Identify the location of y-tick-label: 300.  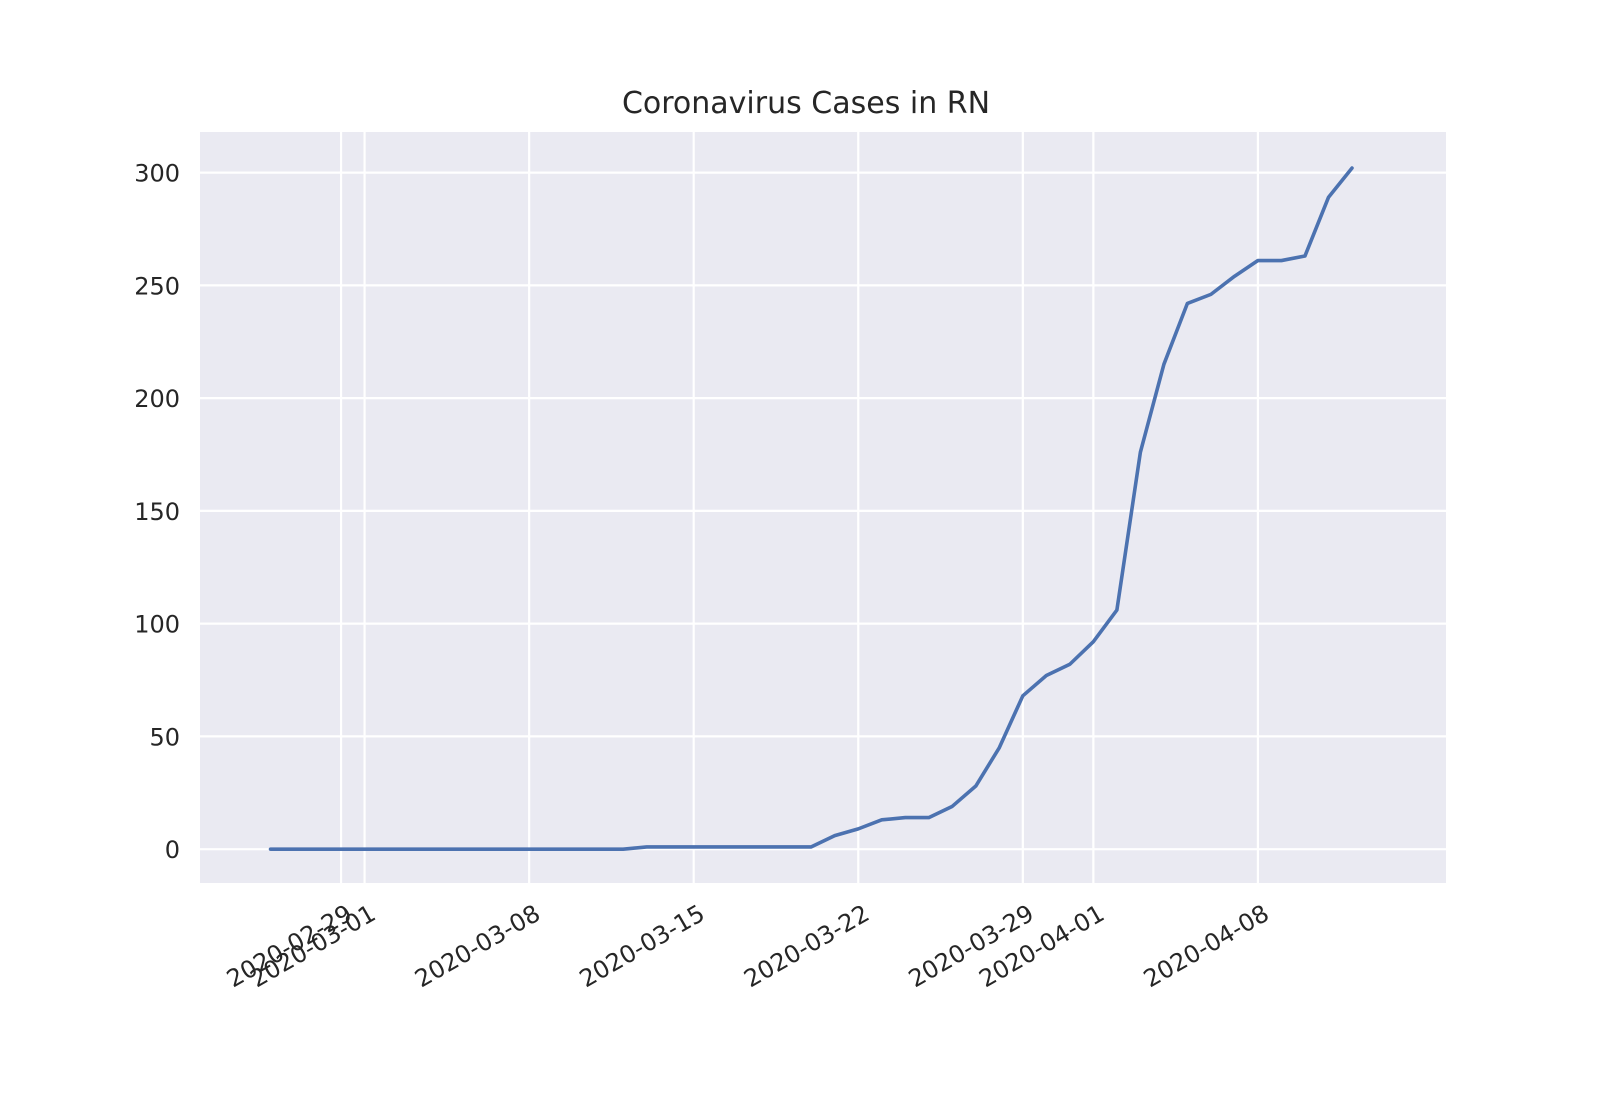
(157, 174).